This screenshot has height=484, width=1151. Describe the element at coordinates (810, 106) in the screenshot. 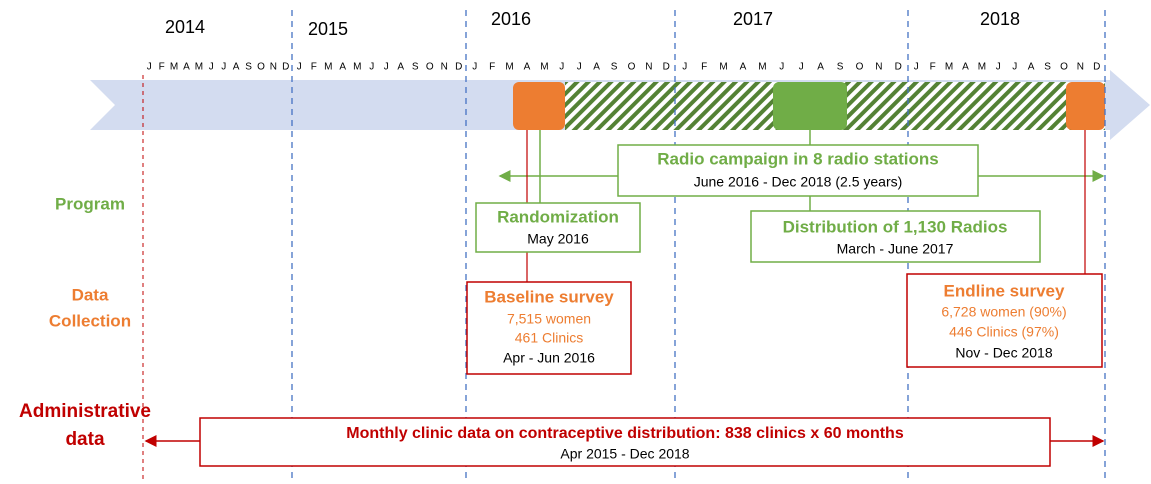

I see `distribution-marker` at that location.